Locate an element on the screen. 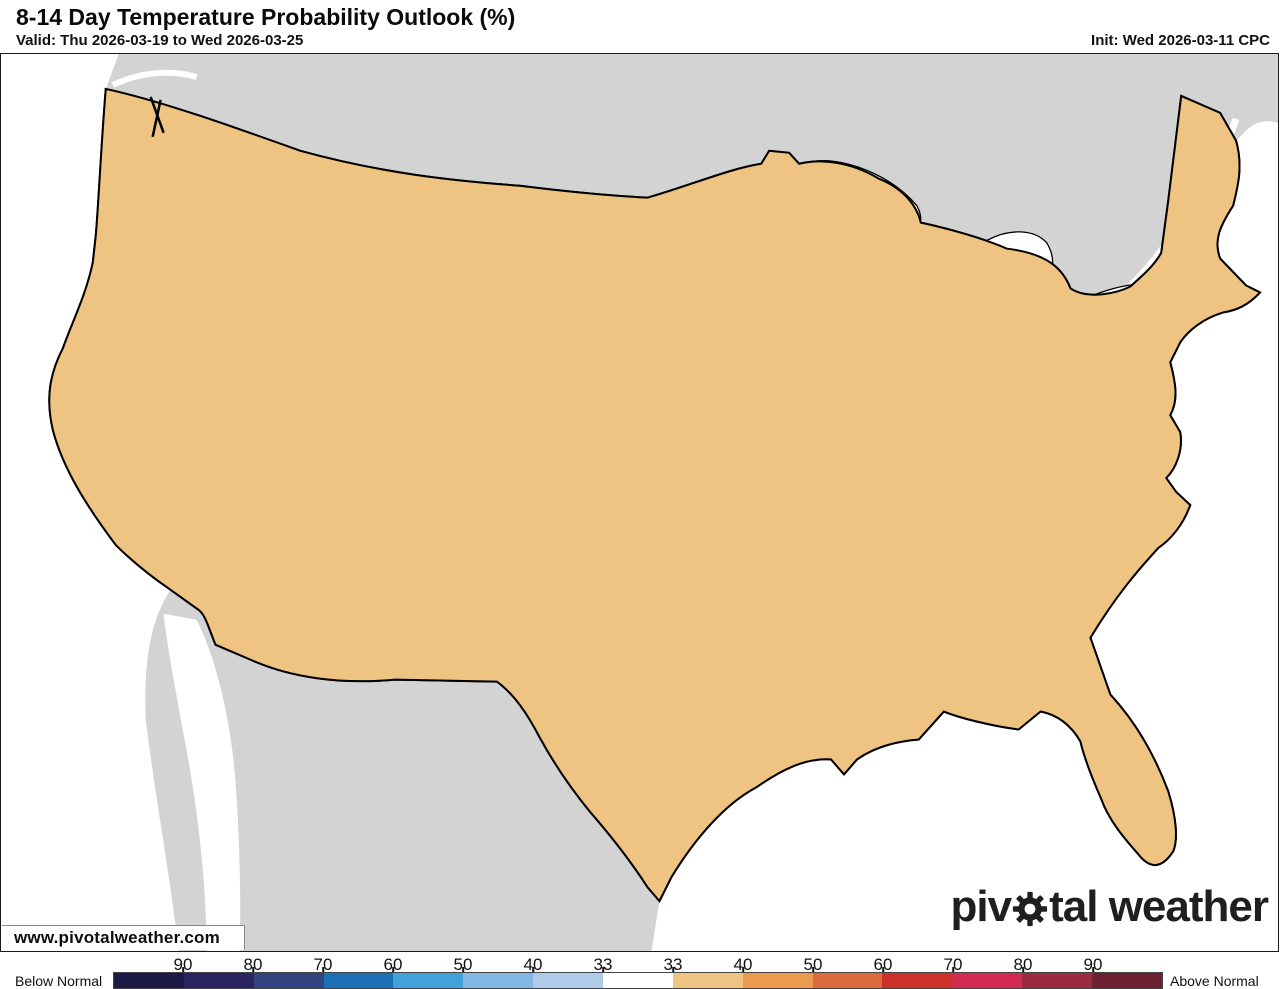 The image size is (1280, 989). strait-of-georgia is located at coordinates (154, 78).